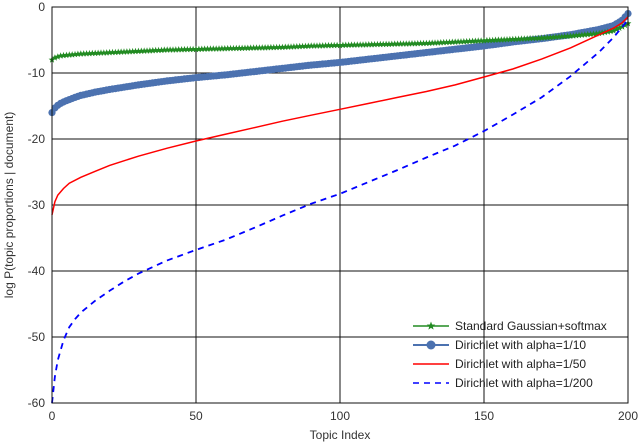  Describe the element at coordinates (196, 416) in the screenshot. I see `x-tick-label: 50` at that location.